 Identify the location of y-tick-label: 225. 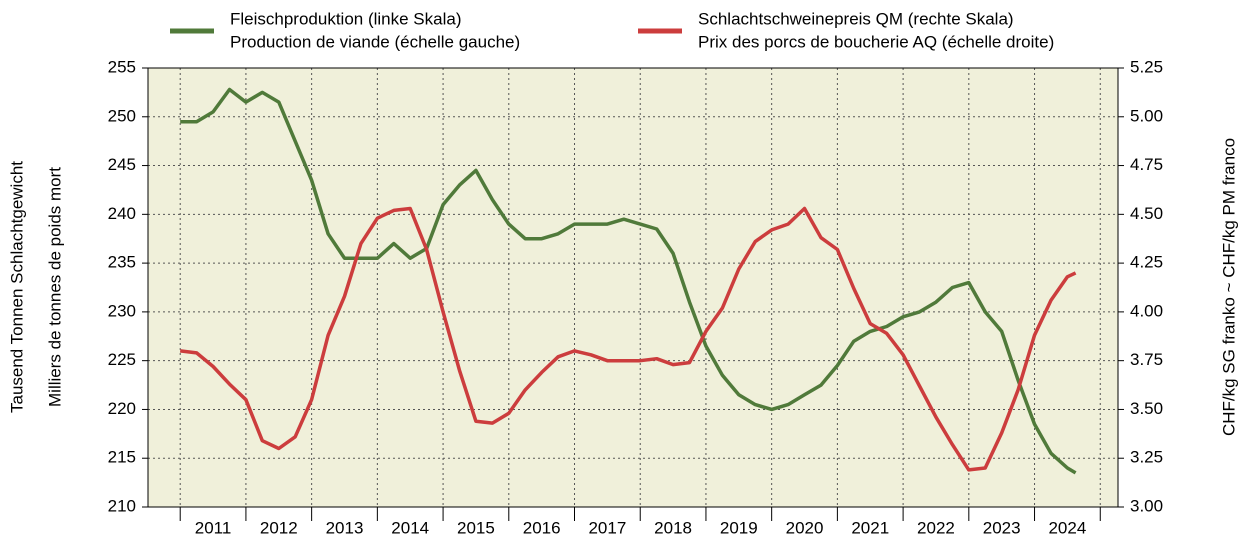
(122, 359).